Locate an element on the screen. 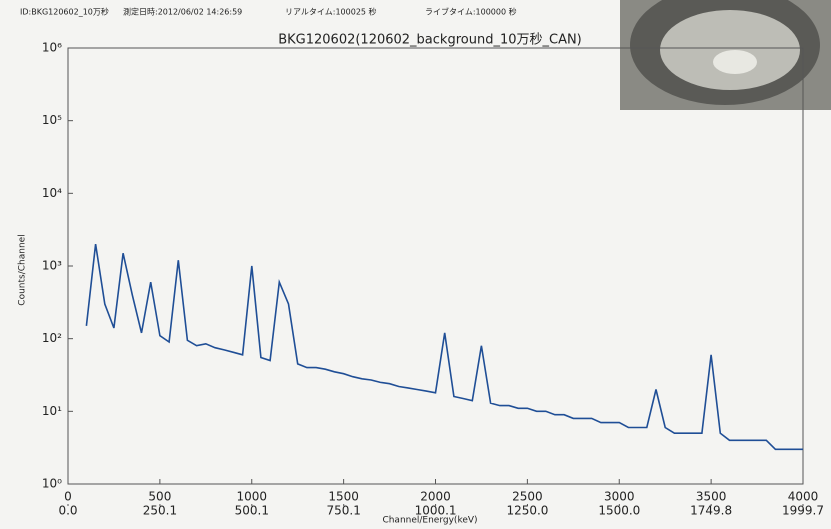 This screenshot has width=831, height=529. x-axis-label: Channel/Energy(keV) is located at coordinates (429, 521).